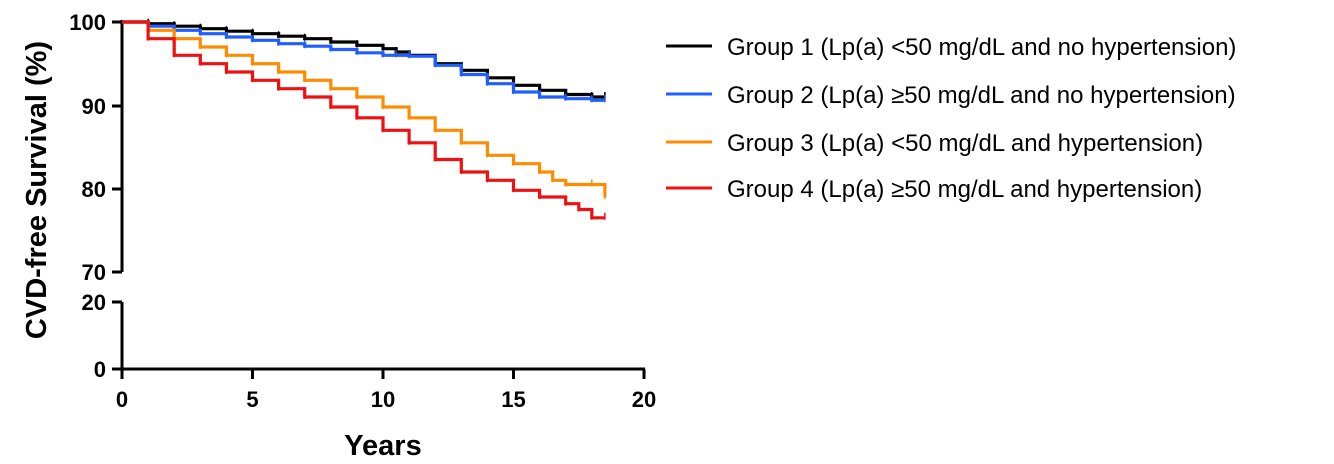 The height and width of the screenshot is (464, 1334). I want to click on x-tick-labels: 0 5 10 15 20, so click(386, 399).